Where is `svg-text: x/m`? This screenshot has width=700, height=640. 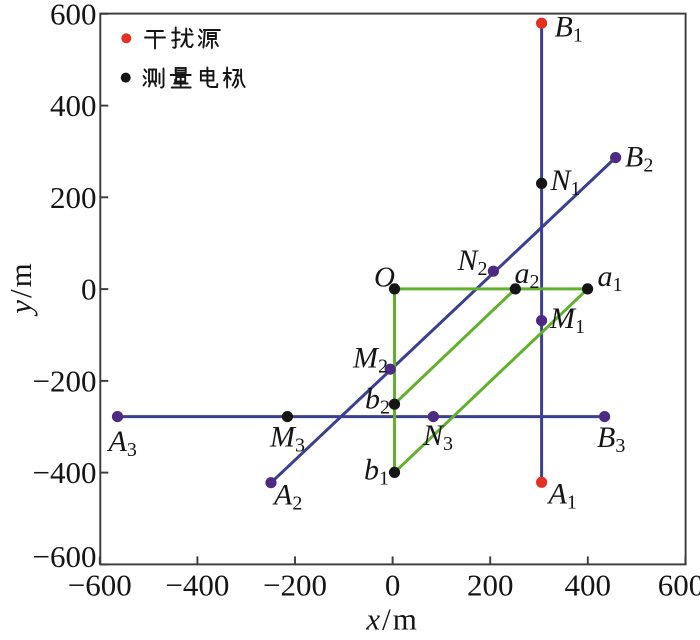
svg-text: x/m is located at coordinates (392, 619).